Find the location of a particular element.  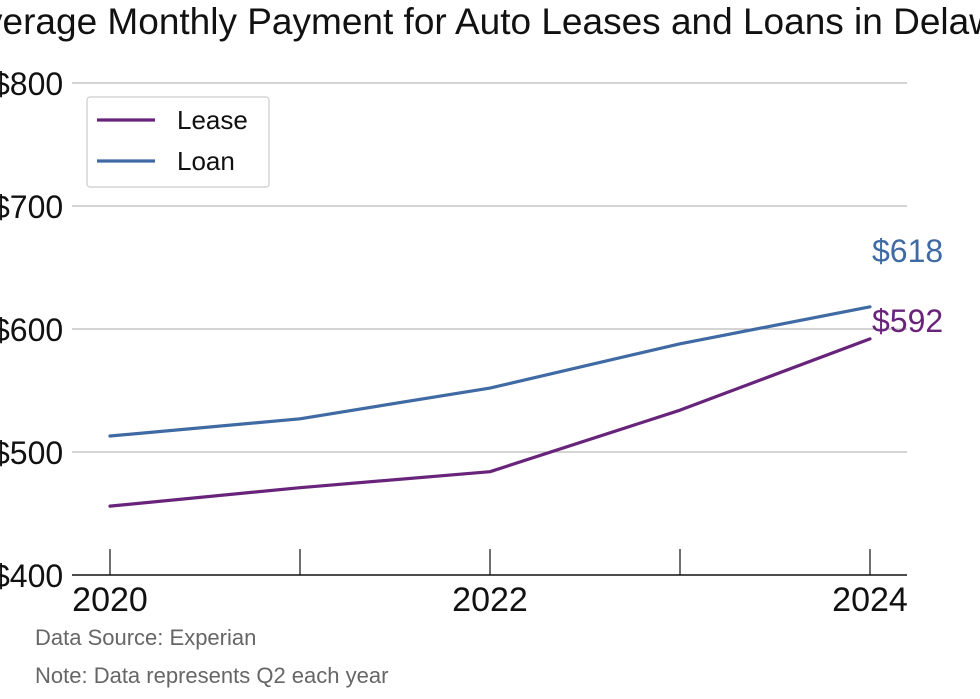

x-tick-label: 2022 is located at coordinates (490, 600).